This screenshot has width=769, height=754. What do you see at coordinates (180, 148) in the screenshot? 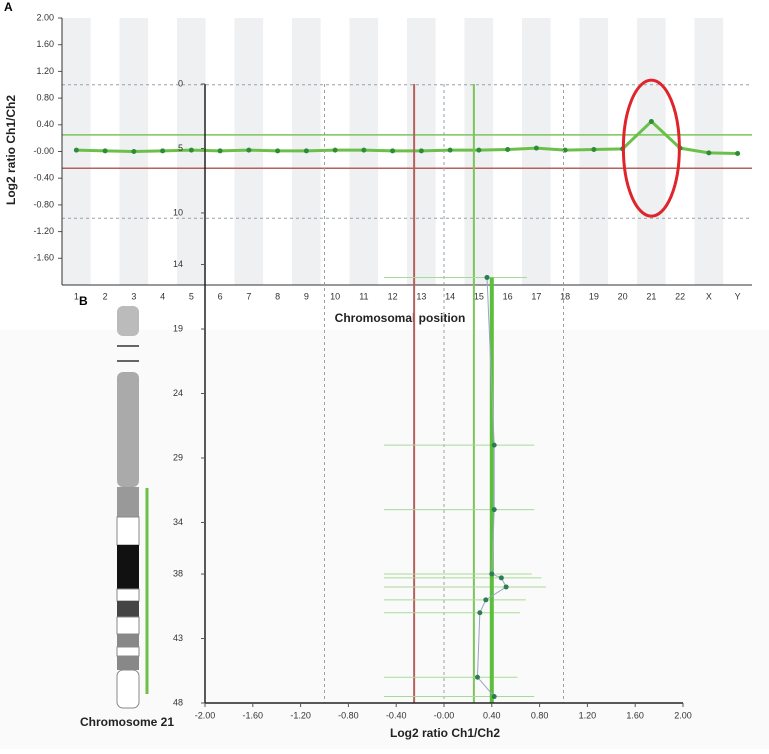
I see `y-tick-label: 5` at bounding box center [180, 148].